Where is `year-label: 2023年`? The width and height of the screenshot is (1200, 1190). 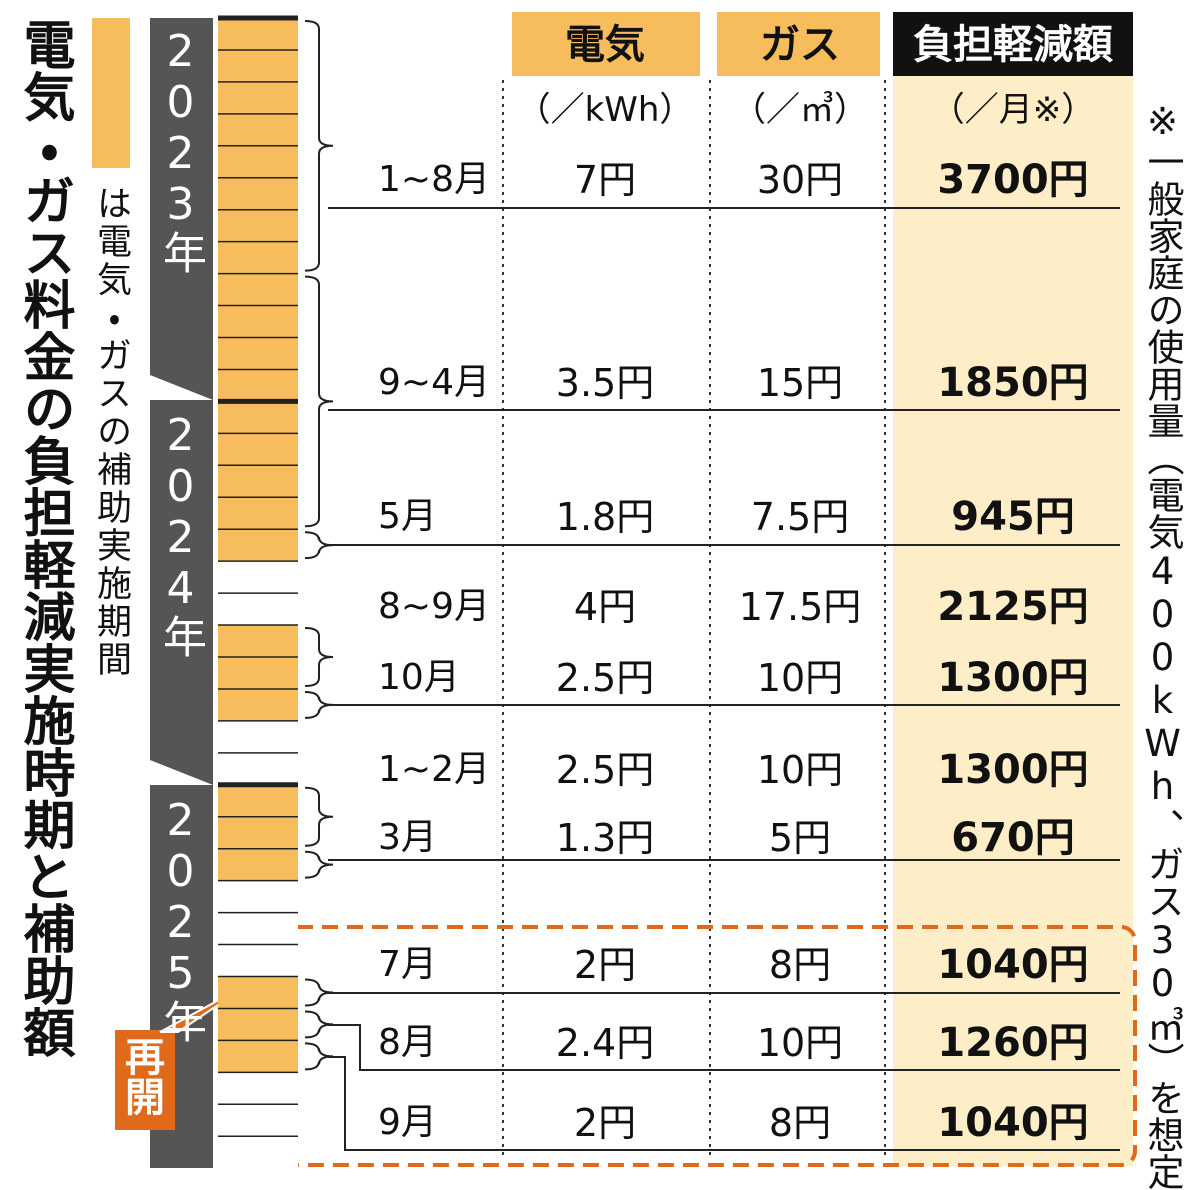
year-label: 2023年 is located at coordinates (180, 150).